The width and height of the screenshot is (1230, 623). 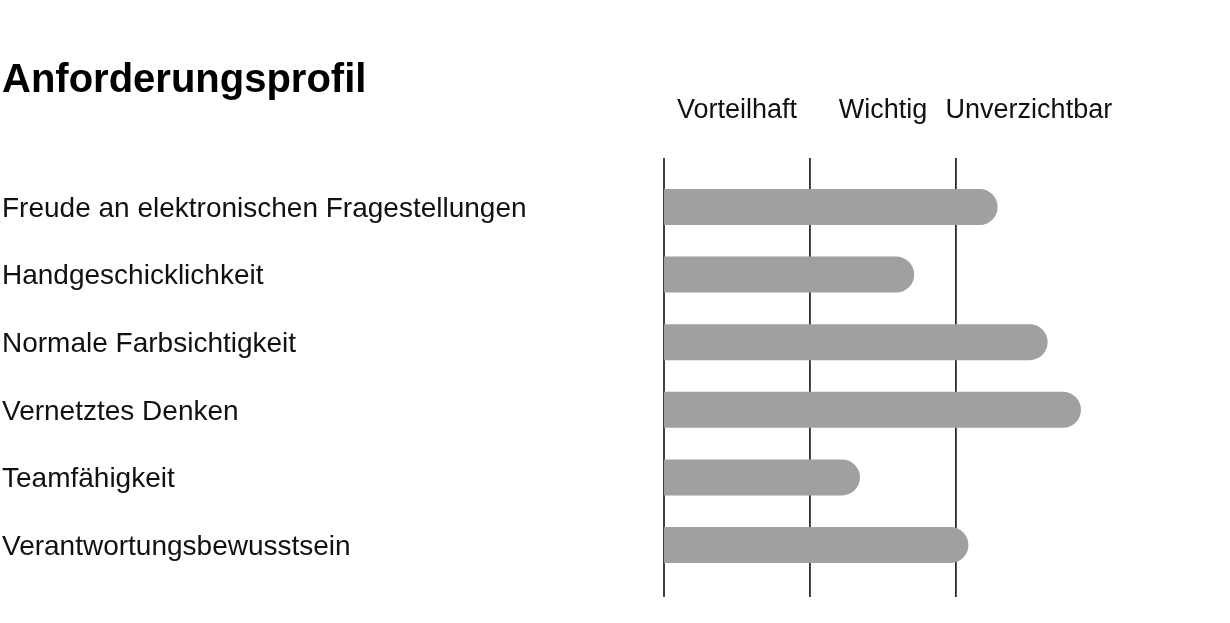 What do you see at coordinates (88, 478) in the screenshot?
I see `y-tick-label: Teamfähigkeit` at bounding box center [88, 478].